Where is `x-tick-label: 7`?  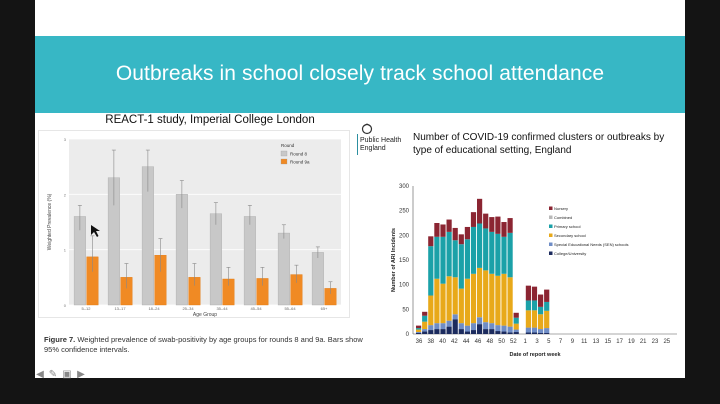
x-tick-label: 7 is located at coordinates (561, 342).